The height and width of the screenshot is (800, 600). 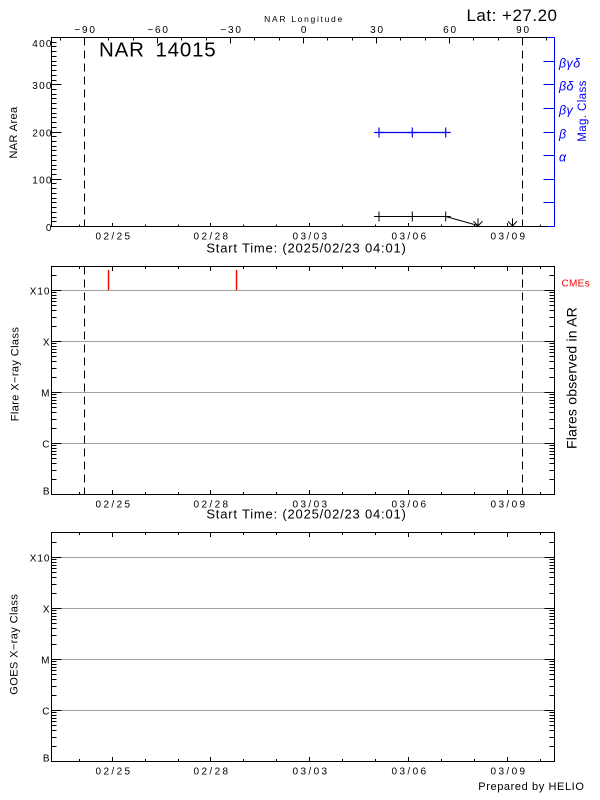 What do you see at coordinates (14, 132) in the screenshot?
I see `svg-text: NAR Area` at bounding box center [14, 132].